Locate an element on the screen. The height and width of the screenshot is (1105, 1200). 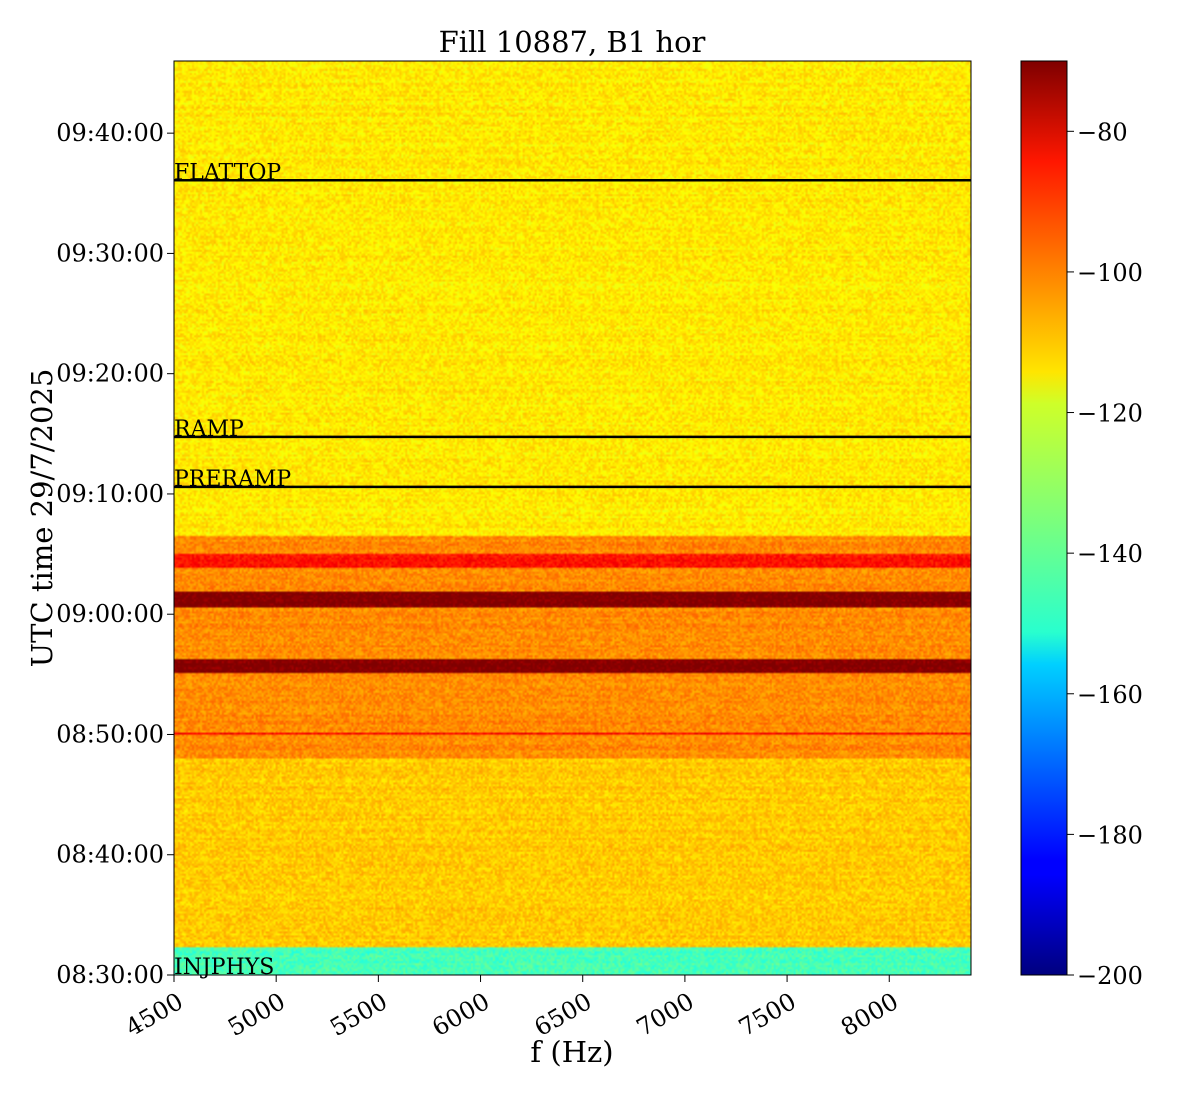
y-tick-label: 09:40:00 is located at coordinates (110, 133).